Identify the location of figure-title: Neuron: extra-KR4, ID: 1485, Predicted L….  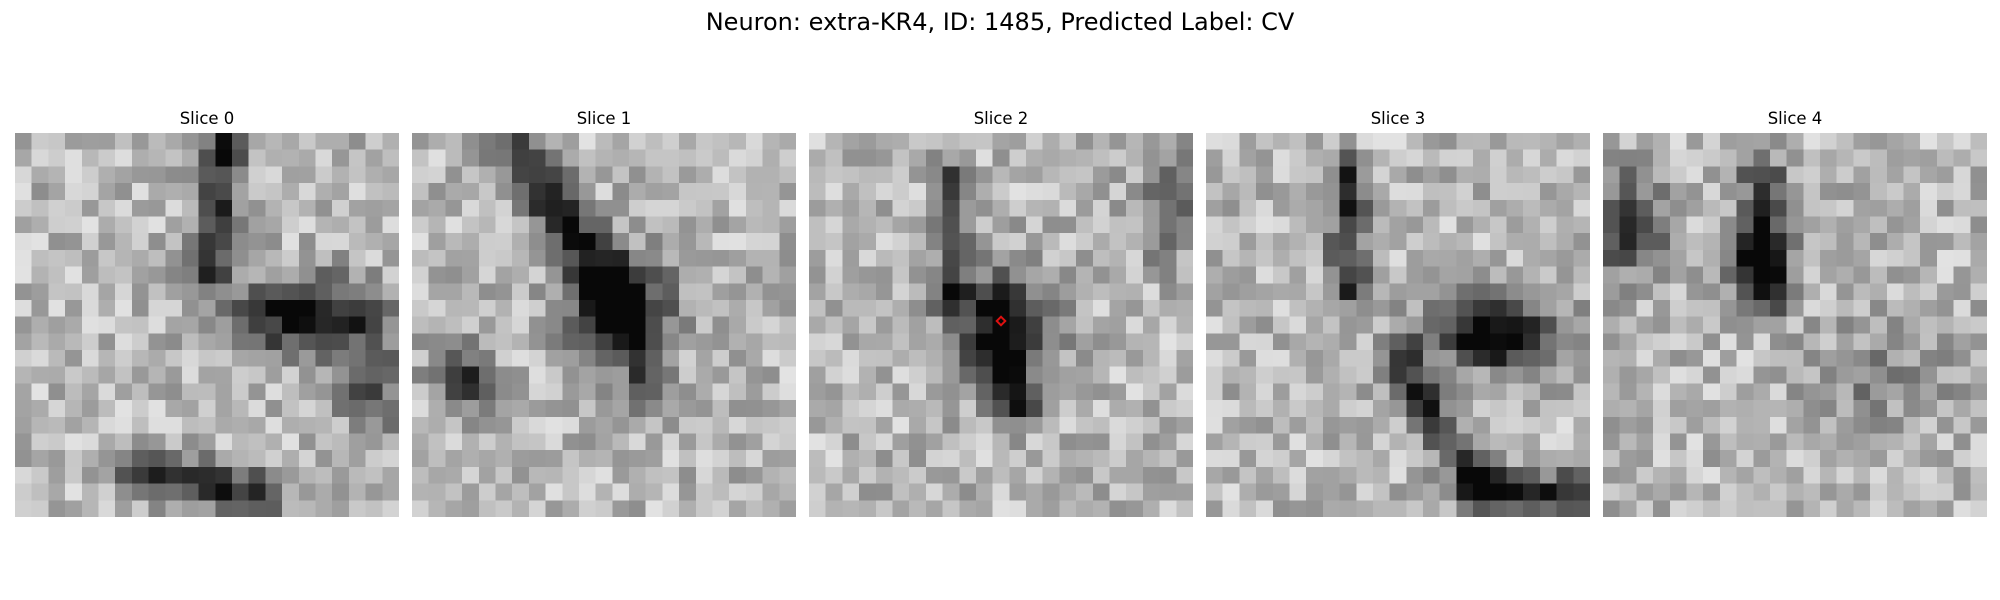
(1000, 22).